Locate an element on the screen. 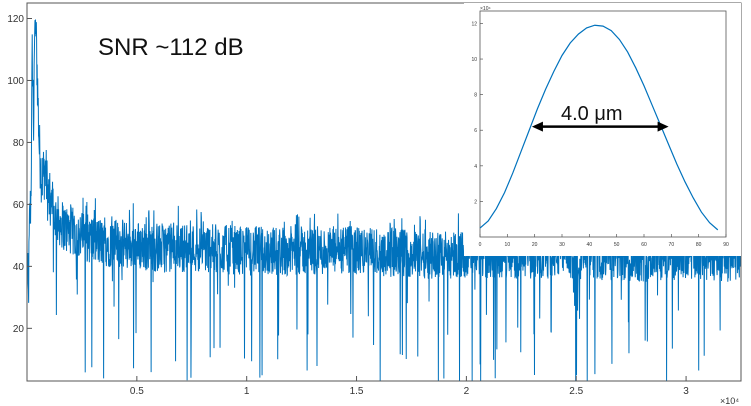 The image size is (751, 406). main-x-tick-label: 2.5 is located at coordinates (576, 391).